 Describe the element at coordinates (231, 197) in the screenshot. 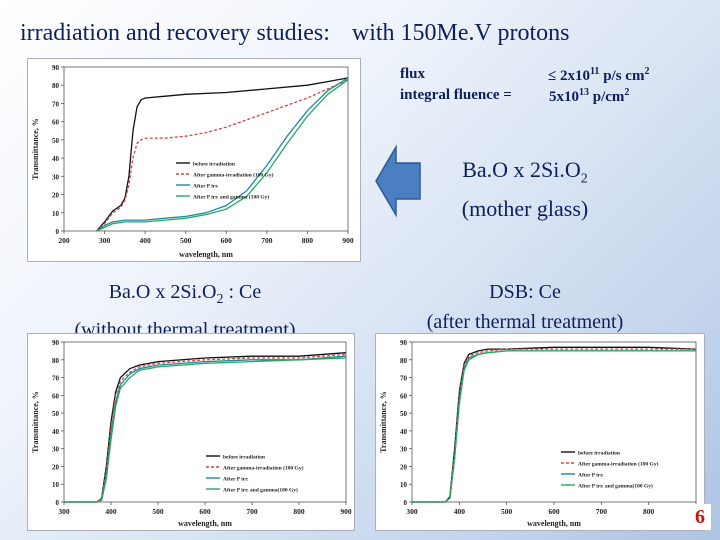

I see `legend-label: After P irr. and gamma (100 Gy)` at that location.